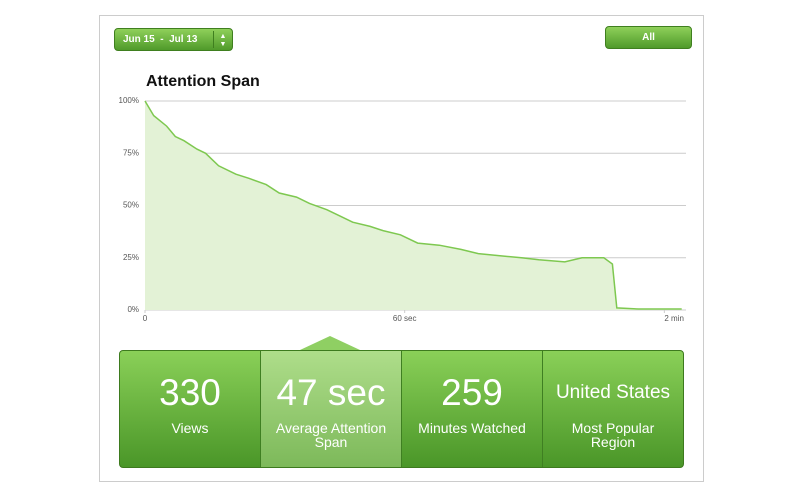  I want to click on y-tick-label: 25%, so click(131, 257).